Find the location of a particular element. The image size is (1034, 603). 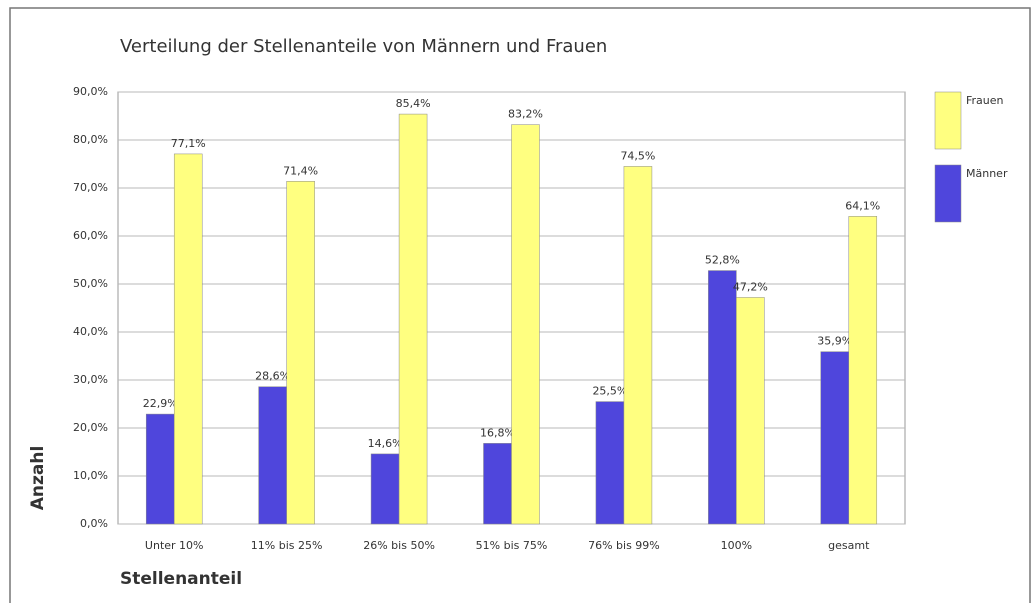

value-label: 47,2% is located at coordinates (750, 286).